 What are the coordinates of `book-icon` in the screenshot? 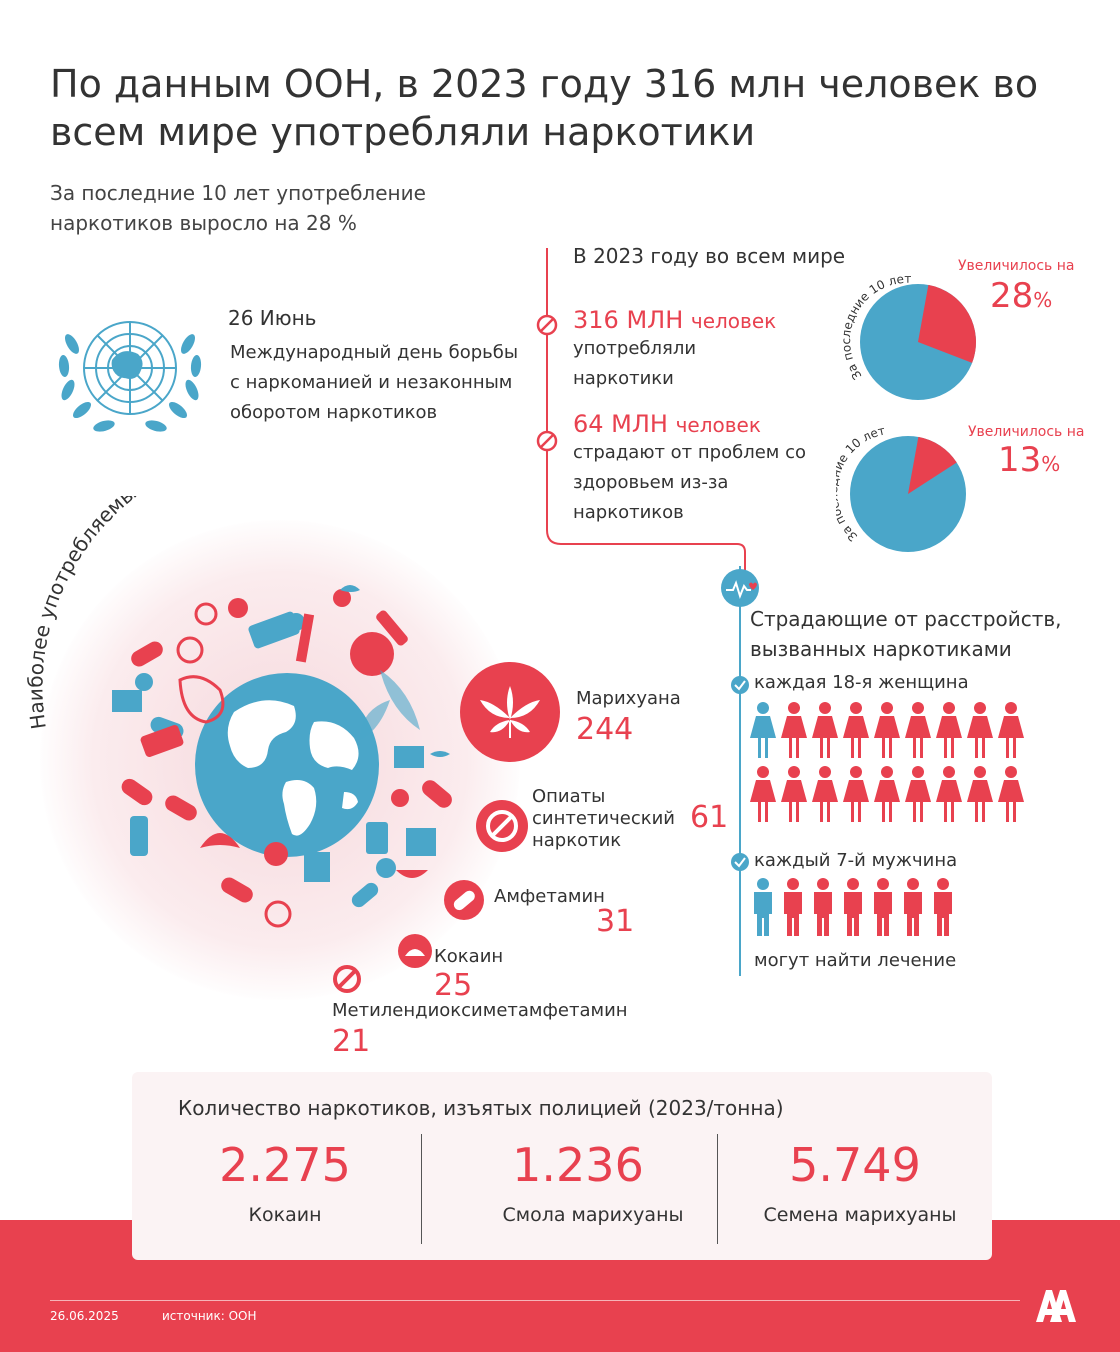 It's located at (127, 701).